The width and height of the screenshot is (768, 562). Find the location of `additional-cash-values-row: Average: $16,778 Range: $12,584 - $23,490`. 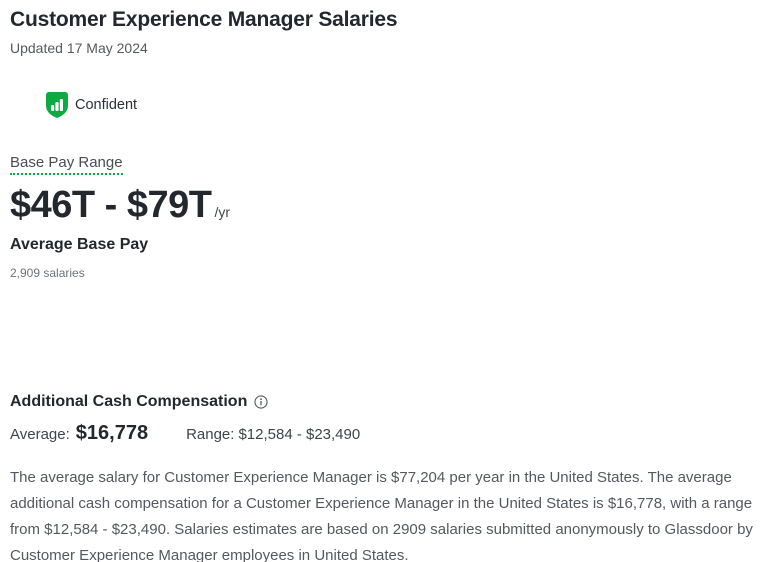

additional-cash-values-row: Average: $16,778 Range: $12,584 - $23,490 is located at coordinates (384, 433).